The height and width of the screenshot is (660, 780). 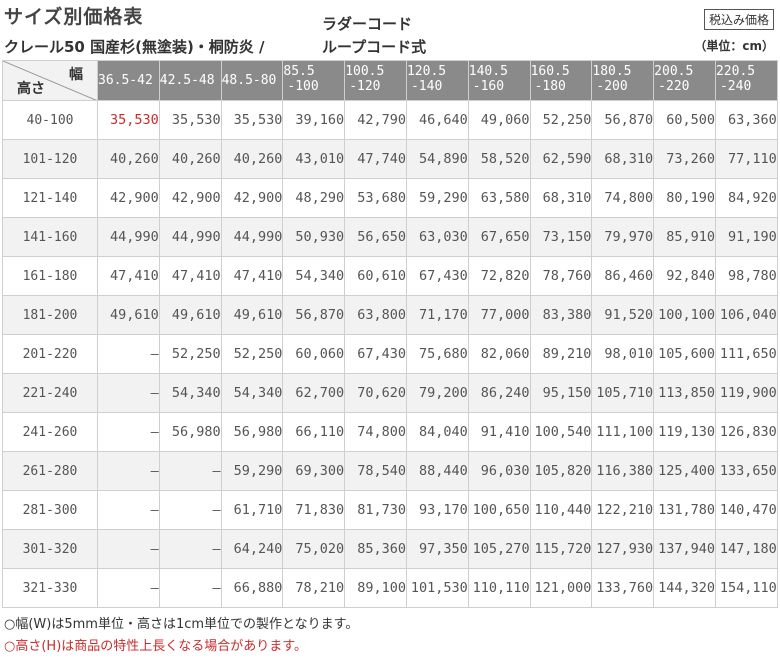 What do you see at coordinates (623, 315) in the screenshot?
I see `price-cell: 91,520` at bounding box center [623, 315].